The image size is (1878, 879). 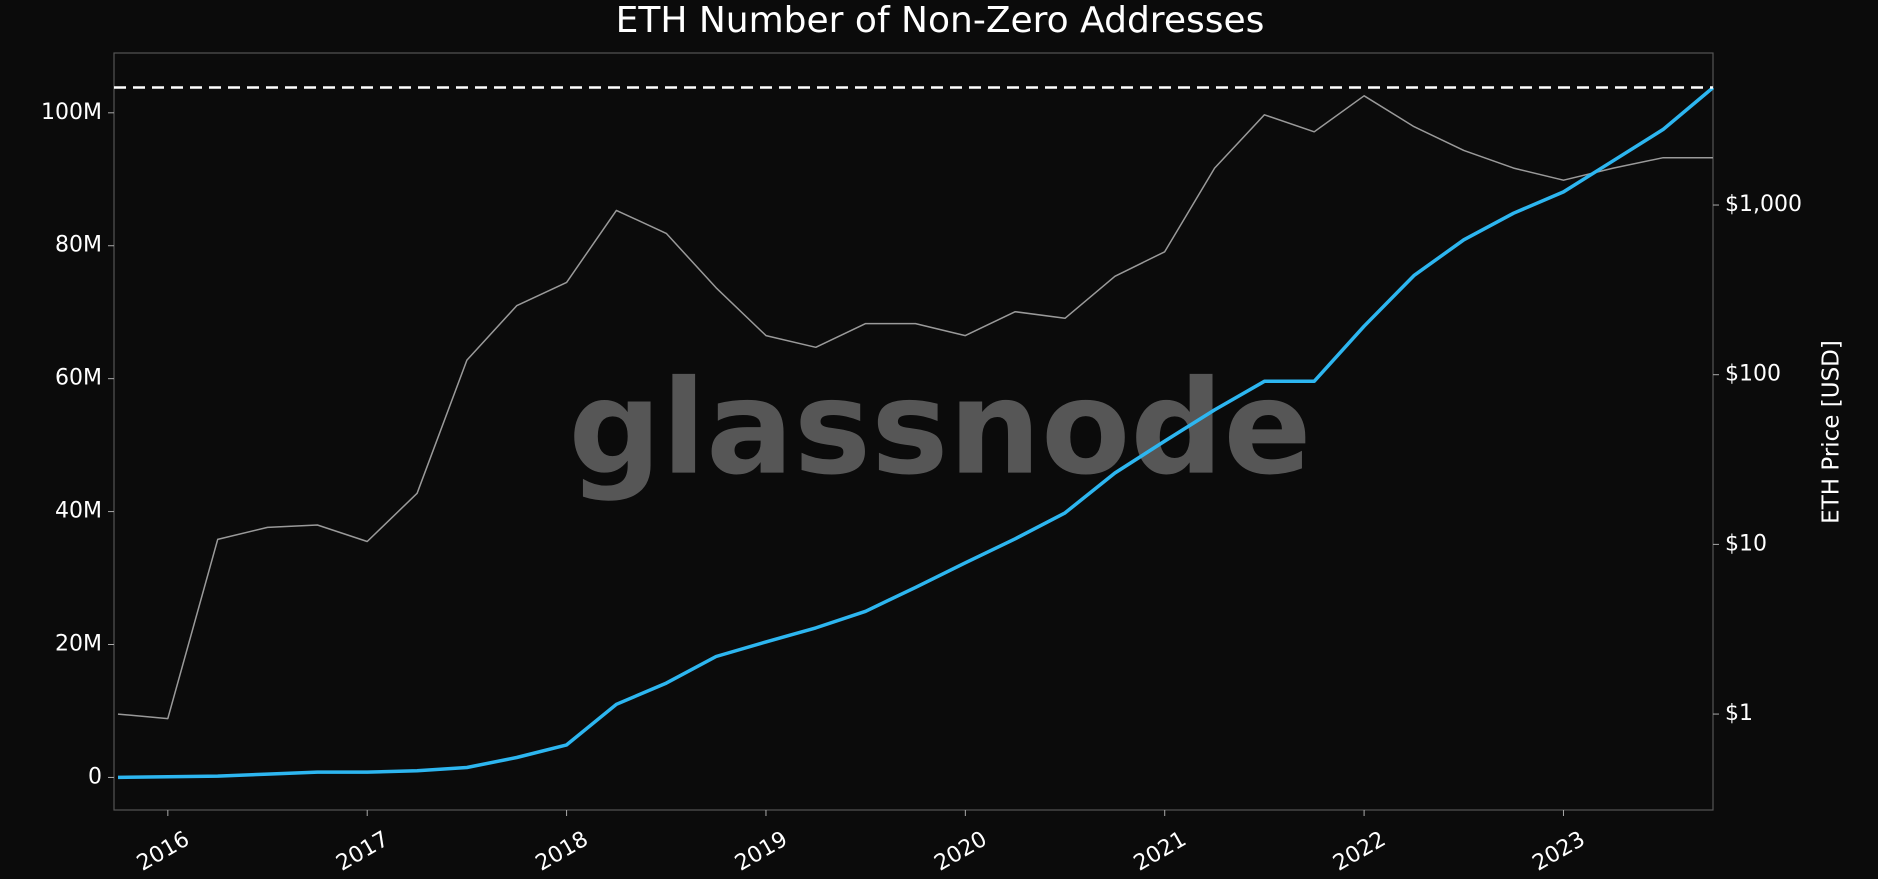 I want to click on y-tick-label: 100M, so click(x=71, y=112).